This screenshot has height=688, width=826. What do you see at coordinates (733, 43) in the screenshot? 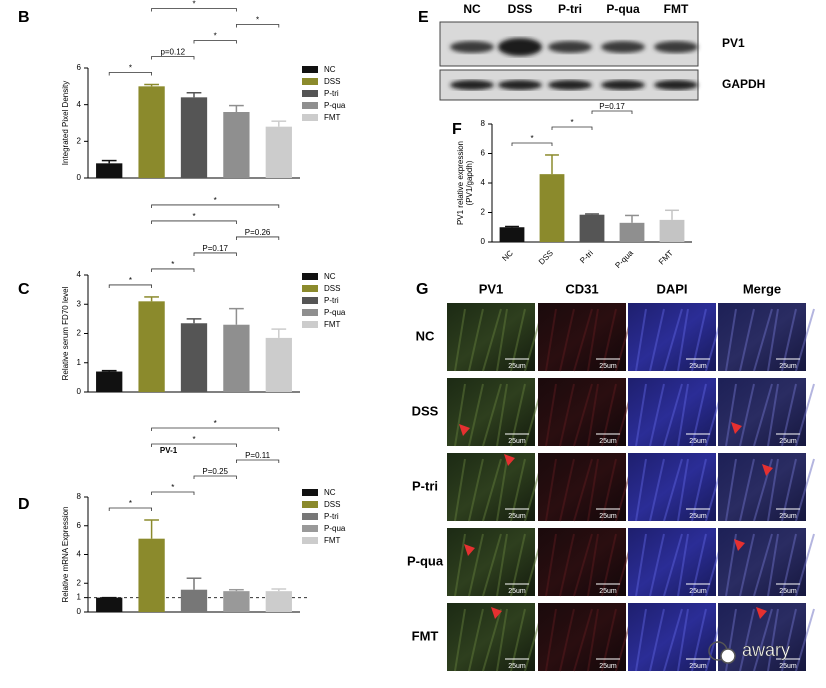
I see `blot-row-label: PV1` at bounding box center [733, 43].